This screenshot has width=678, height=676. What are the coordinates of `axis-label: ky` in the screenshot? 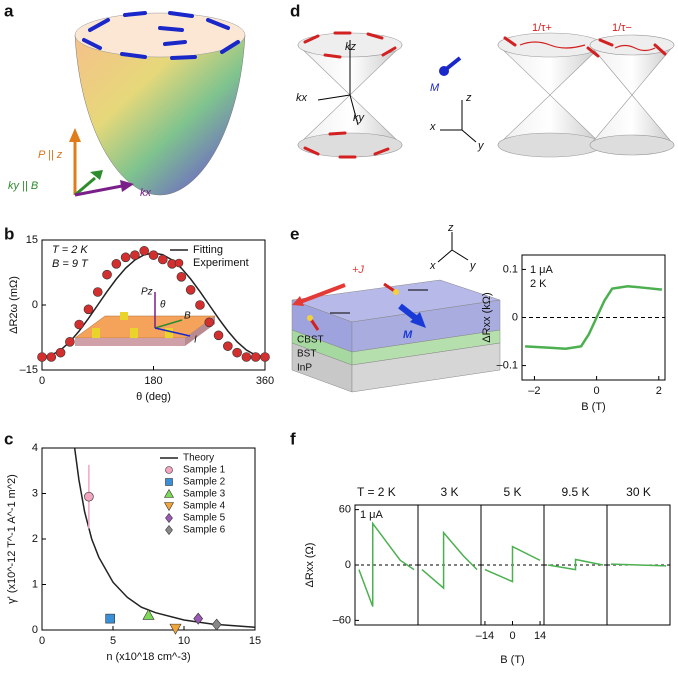 It's located at (359, 118).